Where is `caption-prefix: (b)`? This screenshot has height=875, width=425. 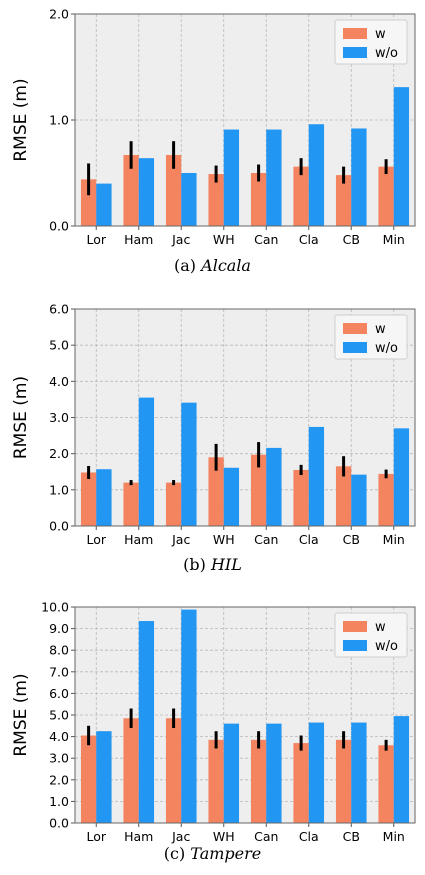 caption-prefix: (b) is located at coordinates (194, 564).